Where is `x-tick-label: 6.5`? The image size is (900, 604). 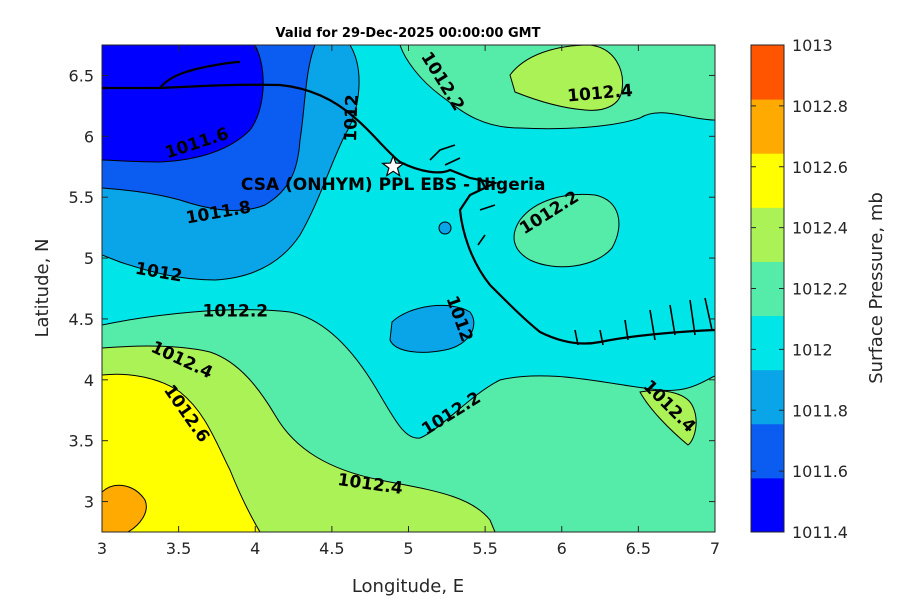
x-tick-label: 6.5 is located at coordinates (638, 548).